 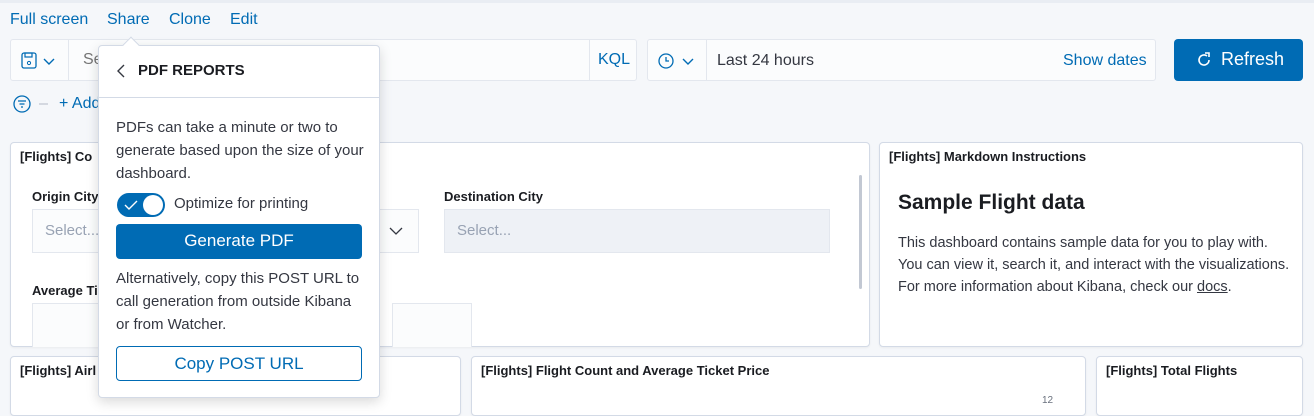 What do you see at coordinates (239, 241) in the screenshot?
I see `generate-pdf-button: Generate PDF` at bounding box center [239, 241].